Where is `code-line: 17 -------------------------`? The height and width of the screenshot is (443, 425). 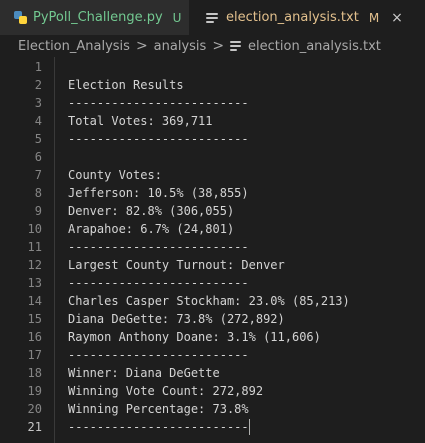 code-line: 17 ------------------------- is located at coordinates (212, 355).